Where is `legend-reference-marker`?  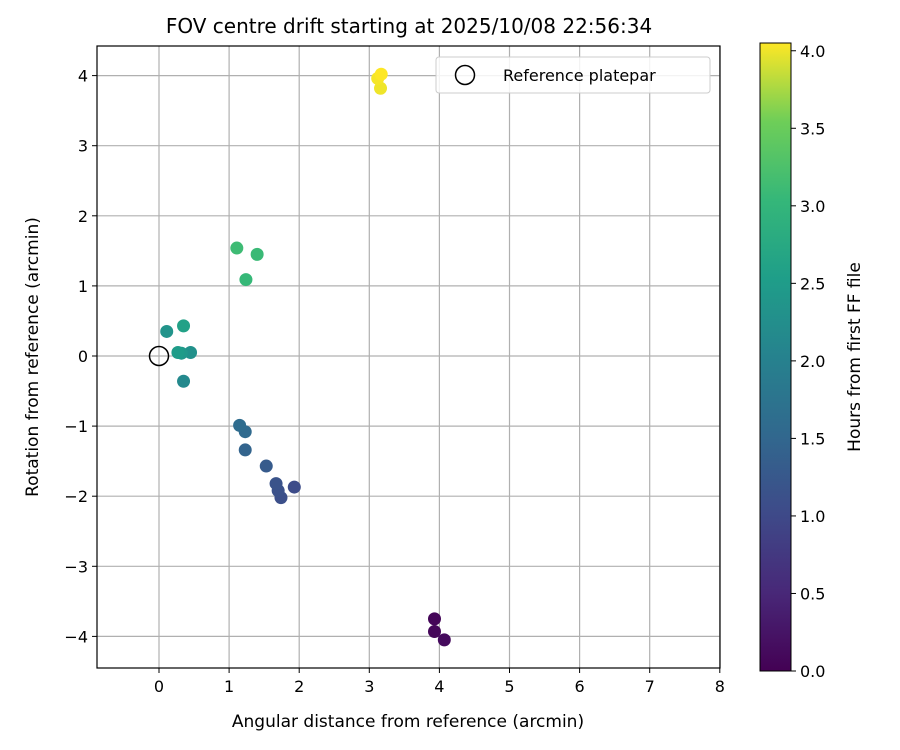 legend-reference-marker is located at coordinates (465, 75).